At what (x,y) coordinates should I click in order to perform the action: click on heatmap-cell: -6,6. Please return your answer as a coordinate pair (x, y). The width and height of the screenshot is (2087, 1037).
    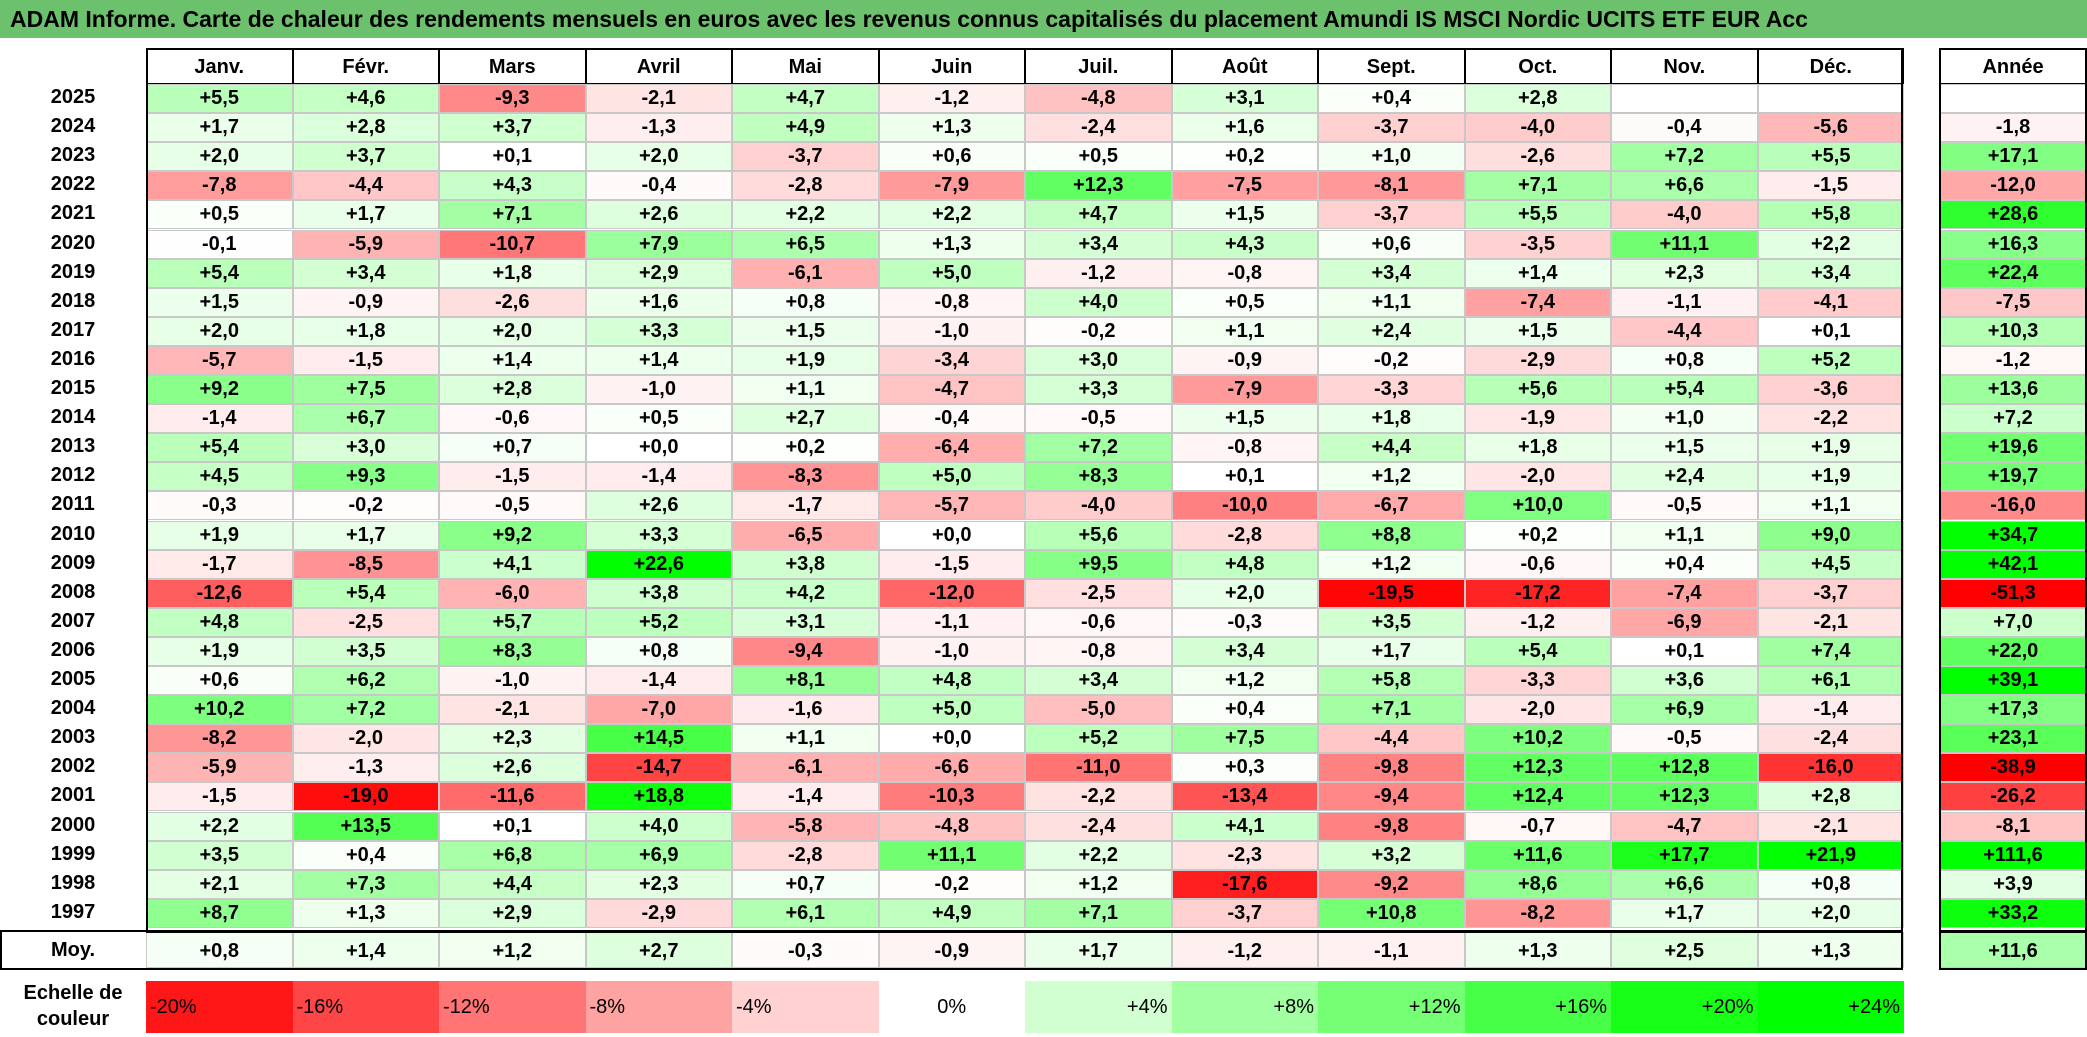
    Looking at the image, I should click on (951, 768).